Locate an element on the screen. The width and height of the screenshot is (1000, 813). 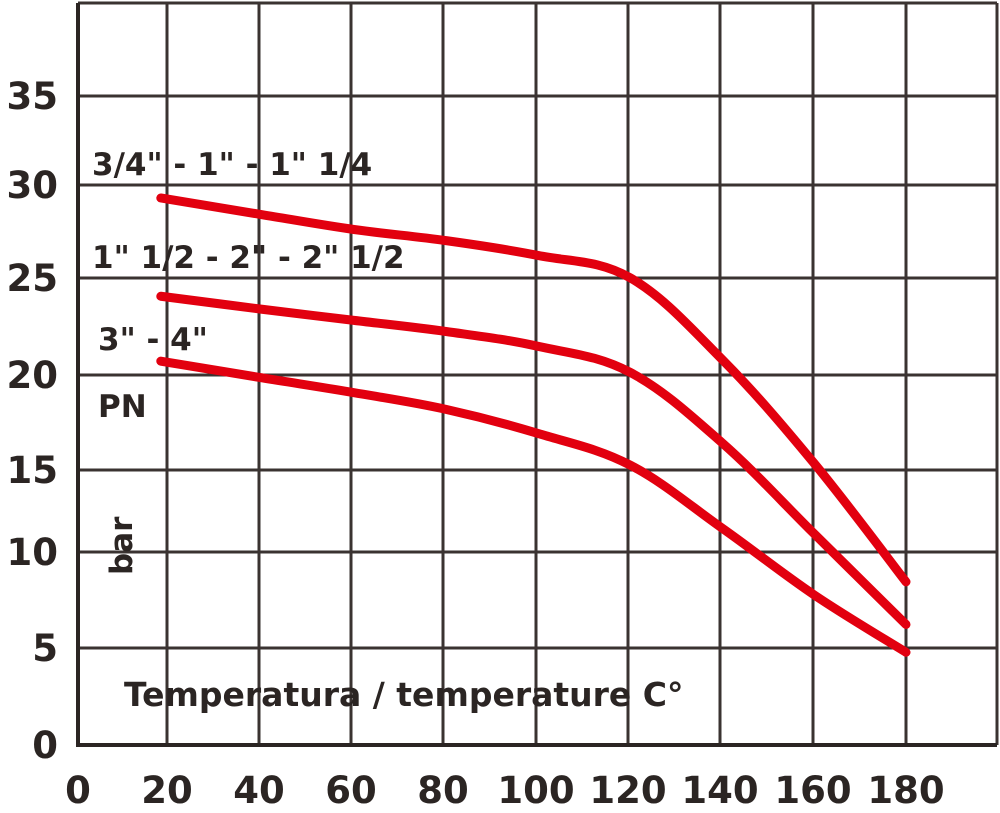
x-tick-40: 40 is located at coordinates (259, 790).